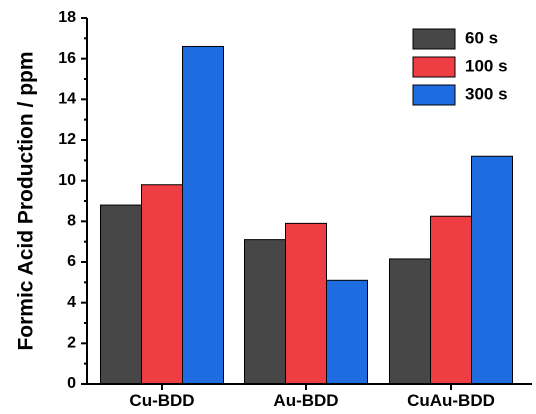  I want to click on y-tick-label: 4, so click(71, 302).